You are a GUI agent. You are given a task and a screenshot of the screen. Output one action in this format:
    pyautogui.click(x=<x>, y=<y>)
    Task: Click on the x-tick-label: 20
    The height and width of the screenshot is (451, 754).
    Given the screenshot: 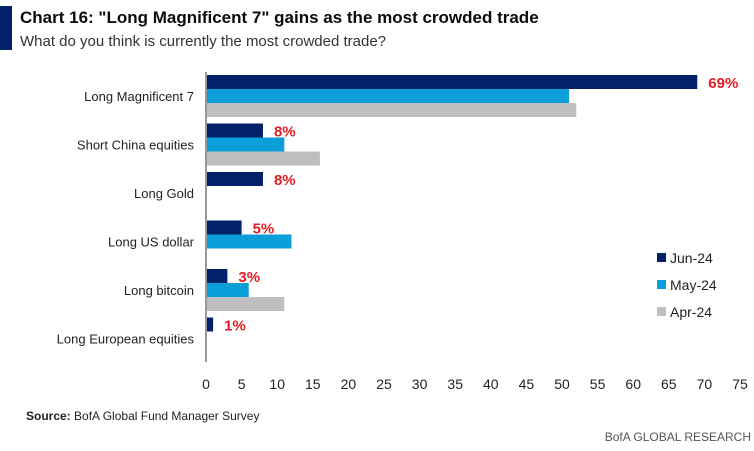 What is the action you would take?
    pyautogui.click(x=349, y=384)
    